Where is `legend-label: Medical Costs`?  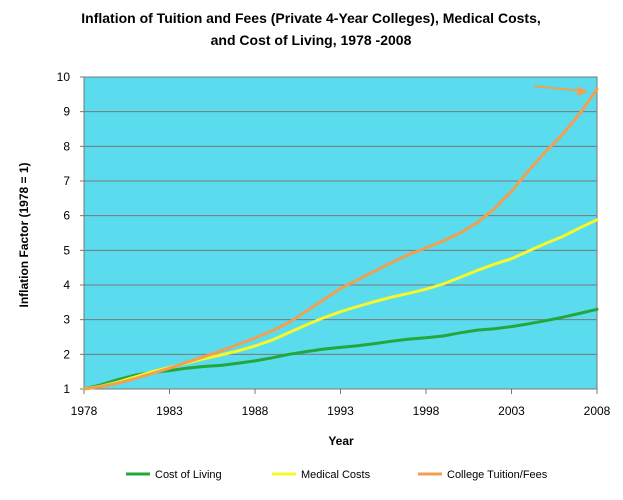
legend-label: Medical Costs is located at coordinates (336, 475).